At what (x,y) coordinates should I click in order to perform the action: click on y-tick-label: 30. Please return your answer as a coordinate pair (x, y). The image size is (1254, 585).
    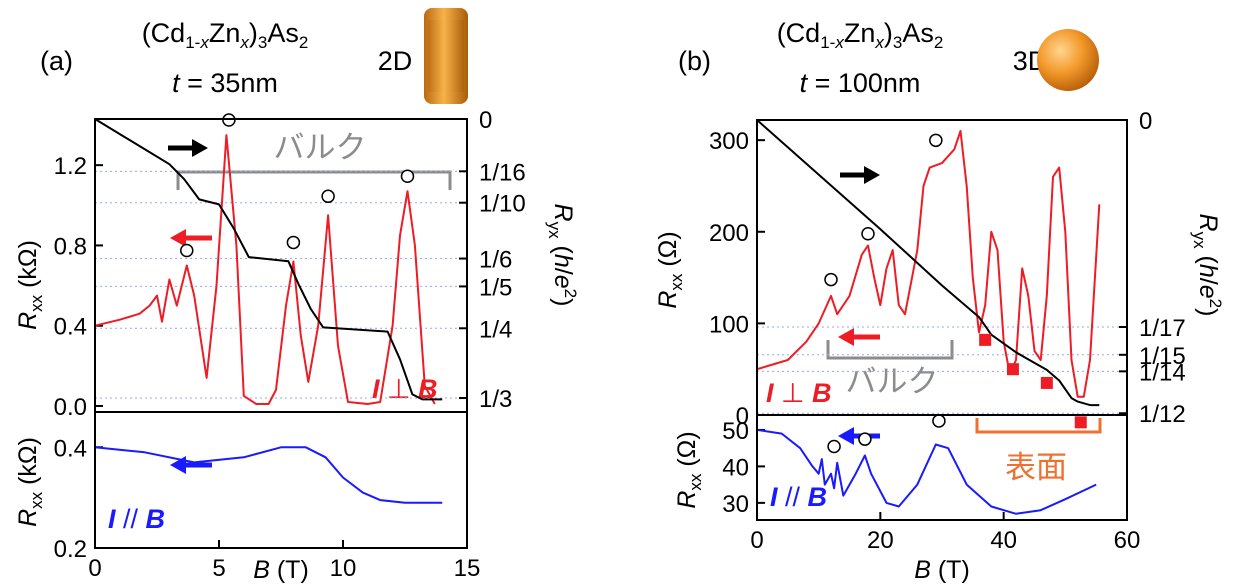
    Looking at the image, I should click on (735, 504).